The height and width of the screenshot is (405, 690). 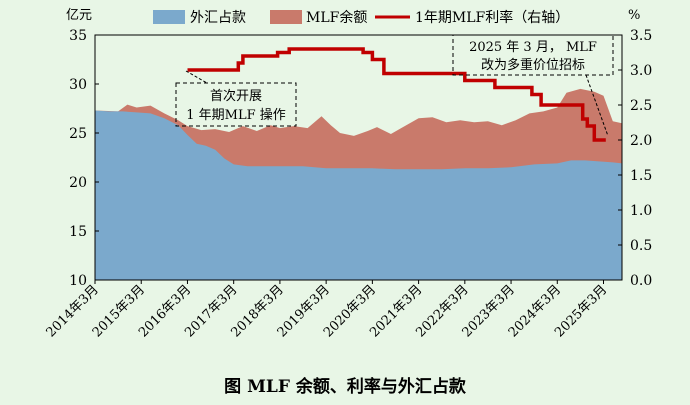 I want to click on legend-label-rate: 1年期MLF利率（右轴）, so click(x=492, y=17).